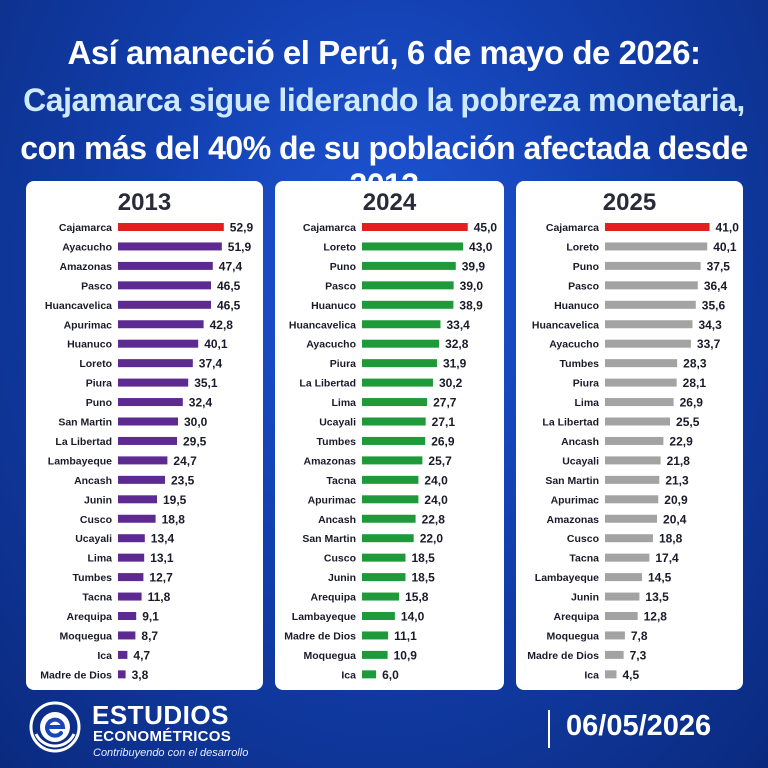  What do you see at coordinates (695, 364) in the screenshot?
I see `bar-value-label: 28,3` at bounding box center [695, 364].